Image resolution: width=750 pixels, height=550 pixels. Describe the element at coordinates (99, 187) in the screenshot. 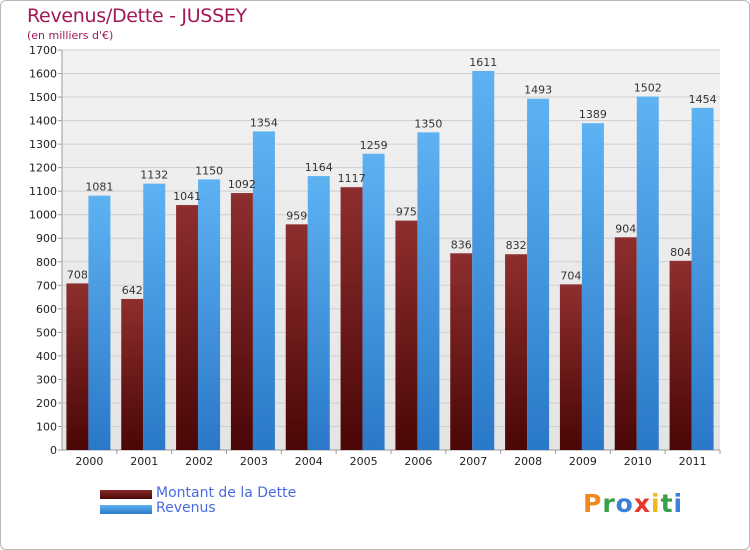

I see `data-label-revenus: 1081` at that location.